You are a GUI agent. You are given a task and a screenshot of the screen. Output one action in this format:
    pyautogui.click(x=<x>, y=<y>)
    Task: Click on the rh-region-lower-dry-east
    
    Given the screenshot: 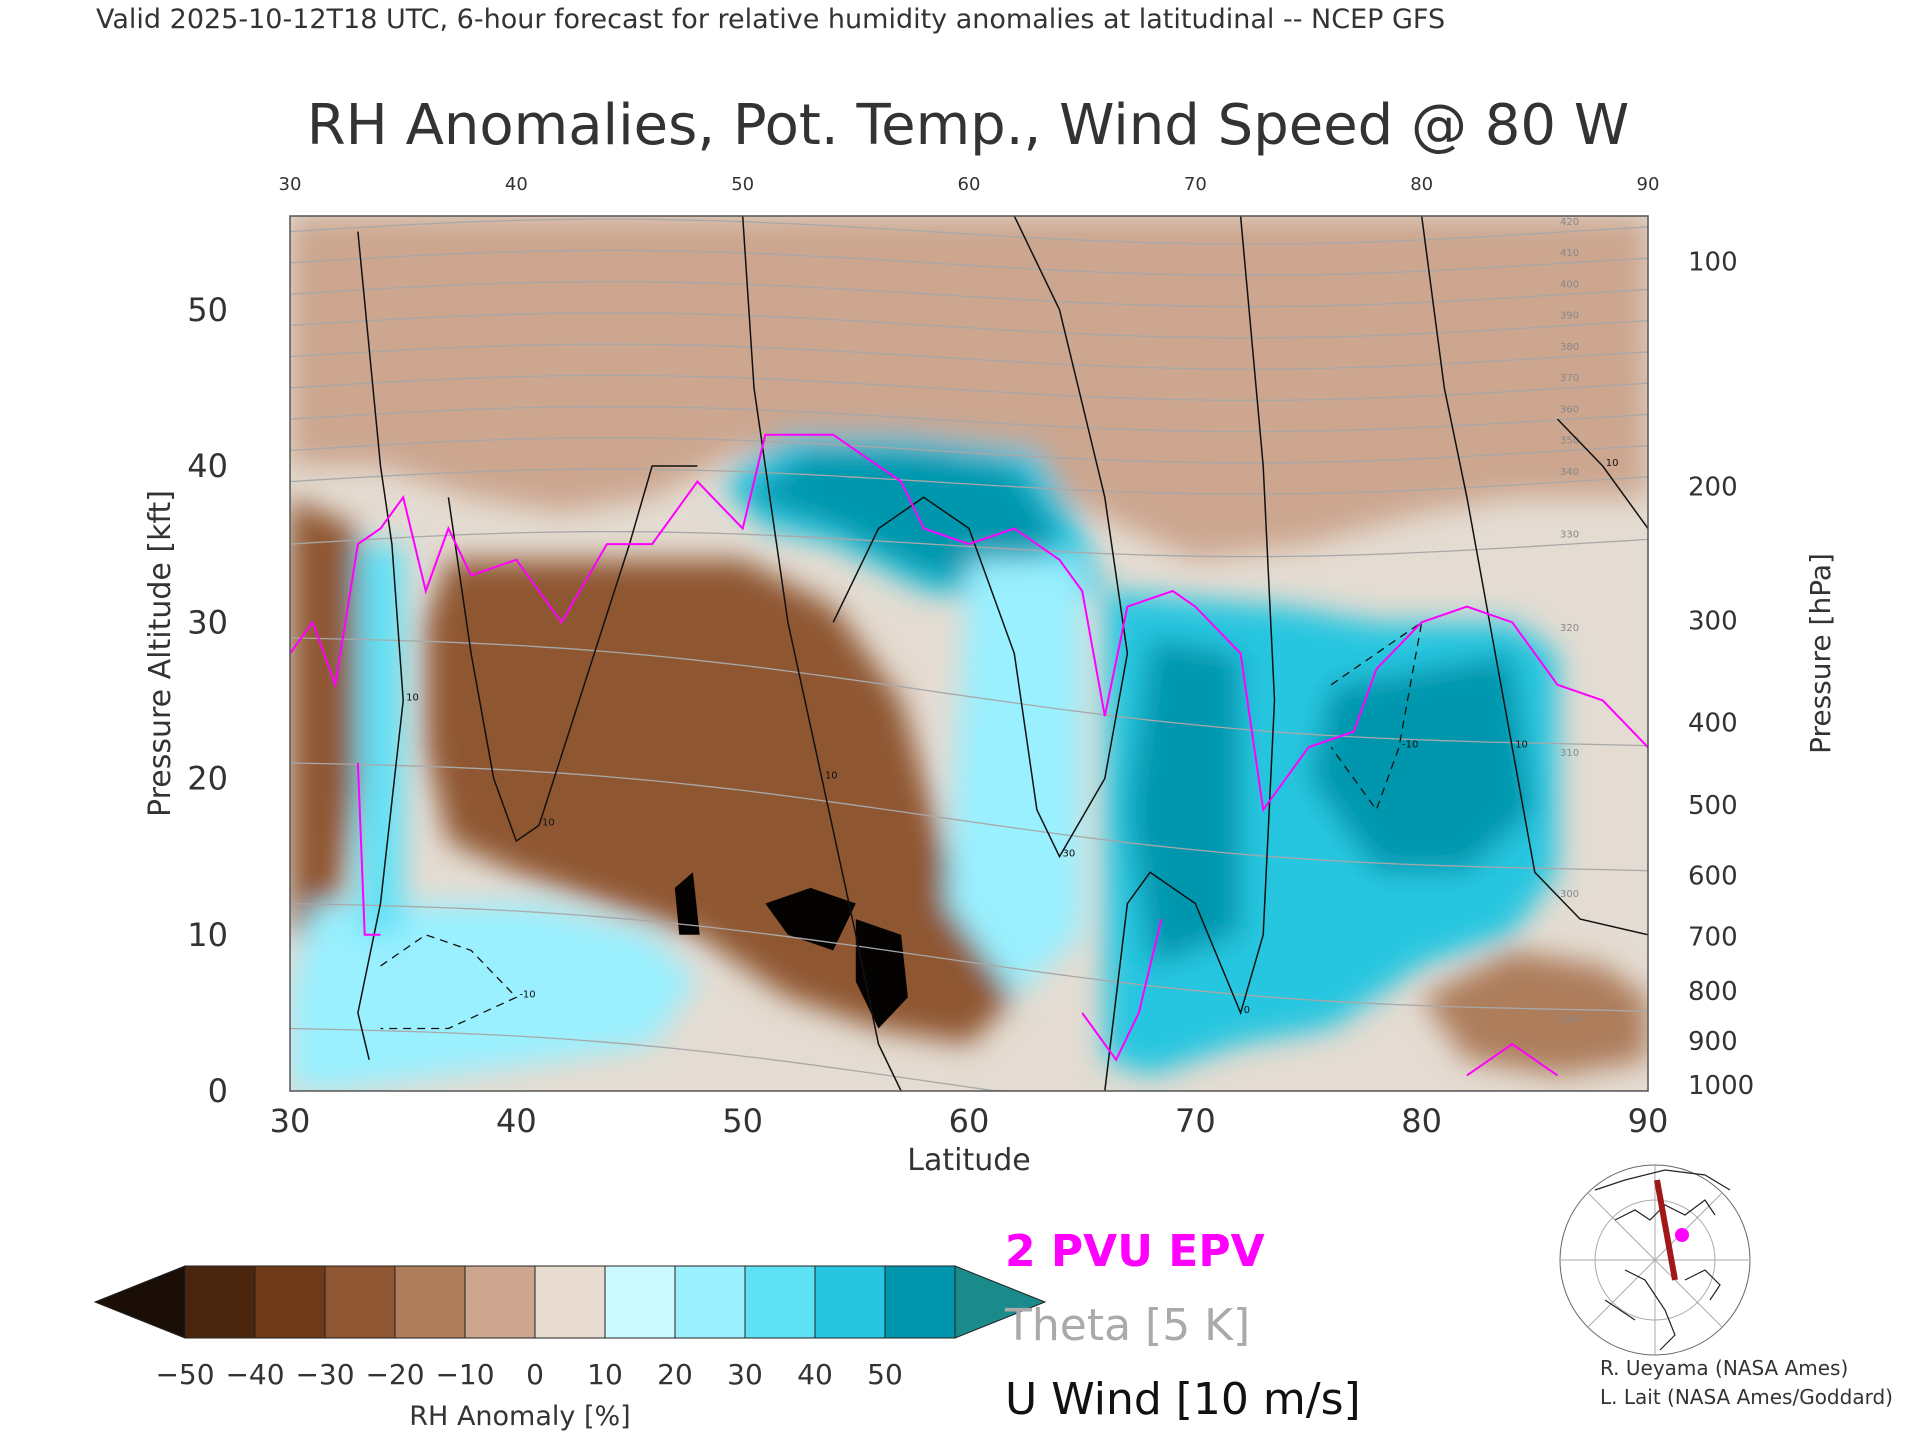 What is the action you would take?
    pyautogui.click(x=1534, y=1013)
    